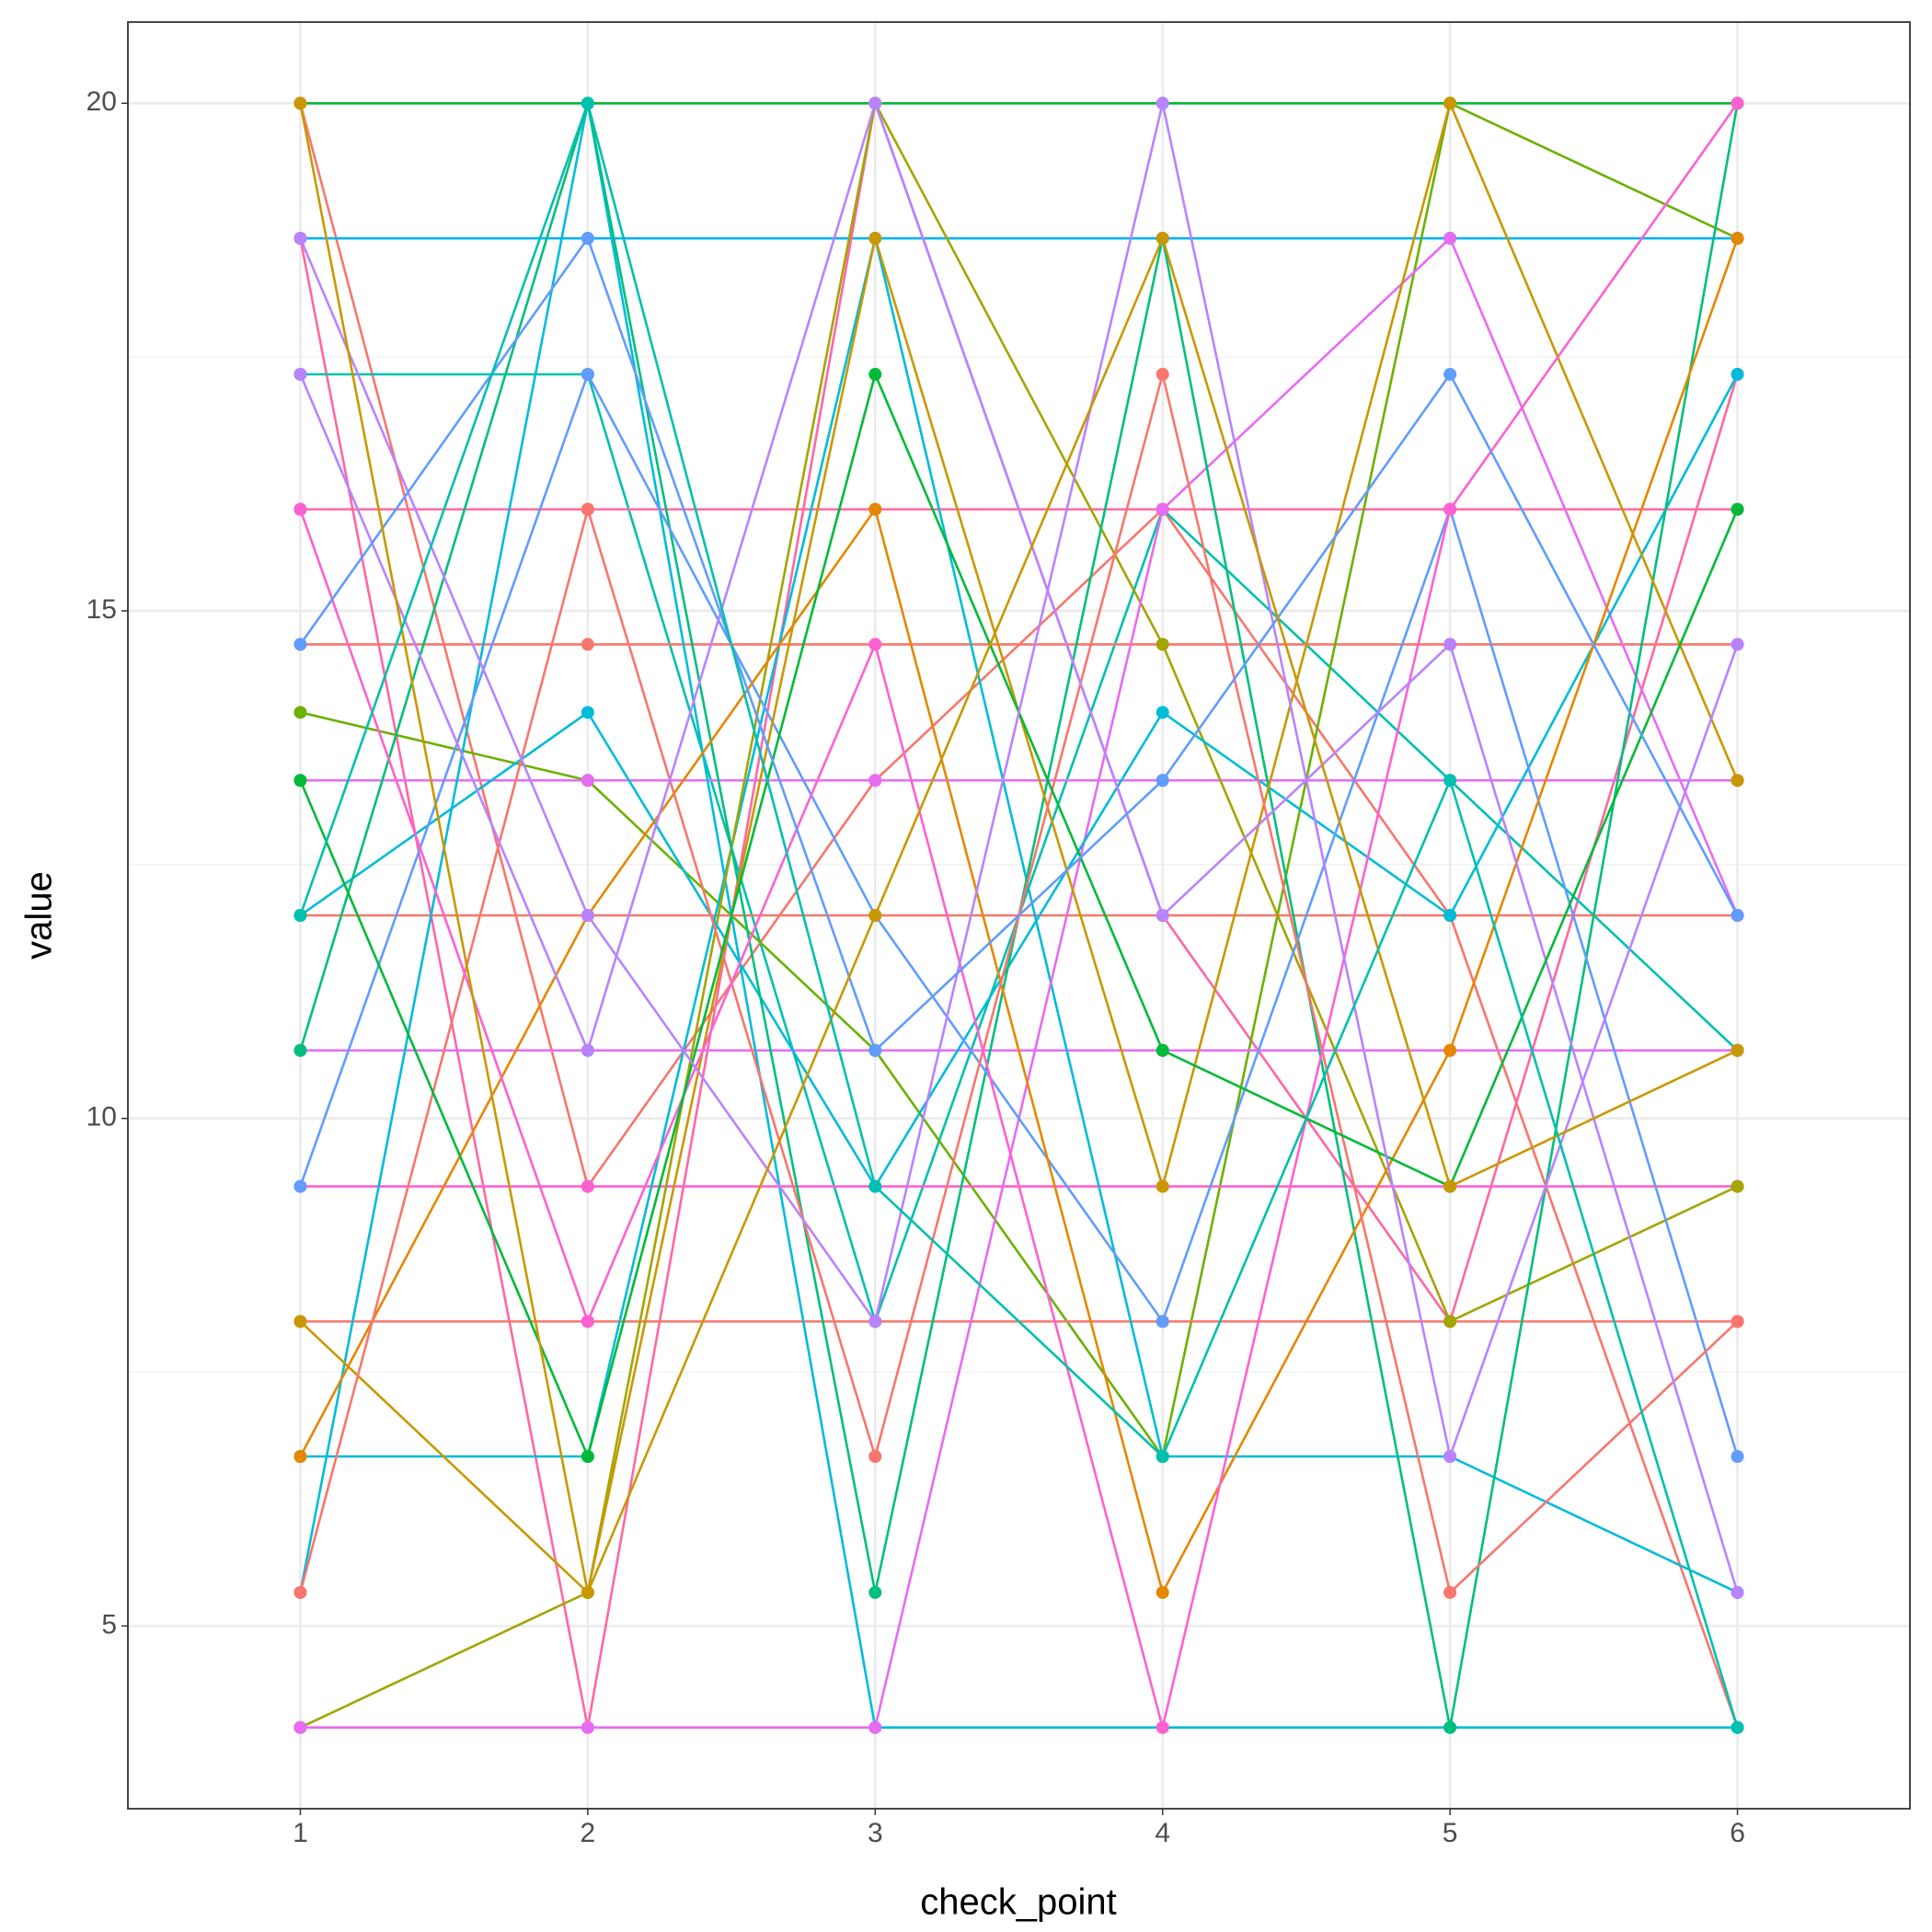 This screenshot has height=1932, width=1932. Describe the element at coordinates (101, 1117) in the screenshot. I see `y-tick-label: 10` at that location.